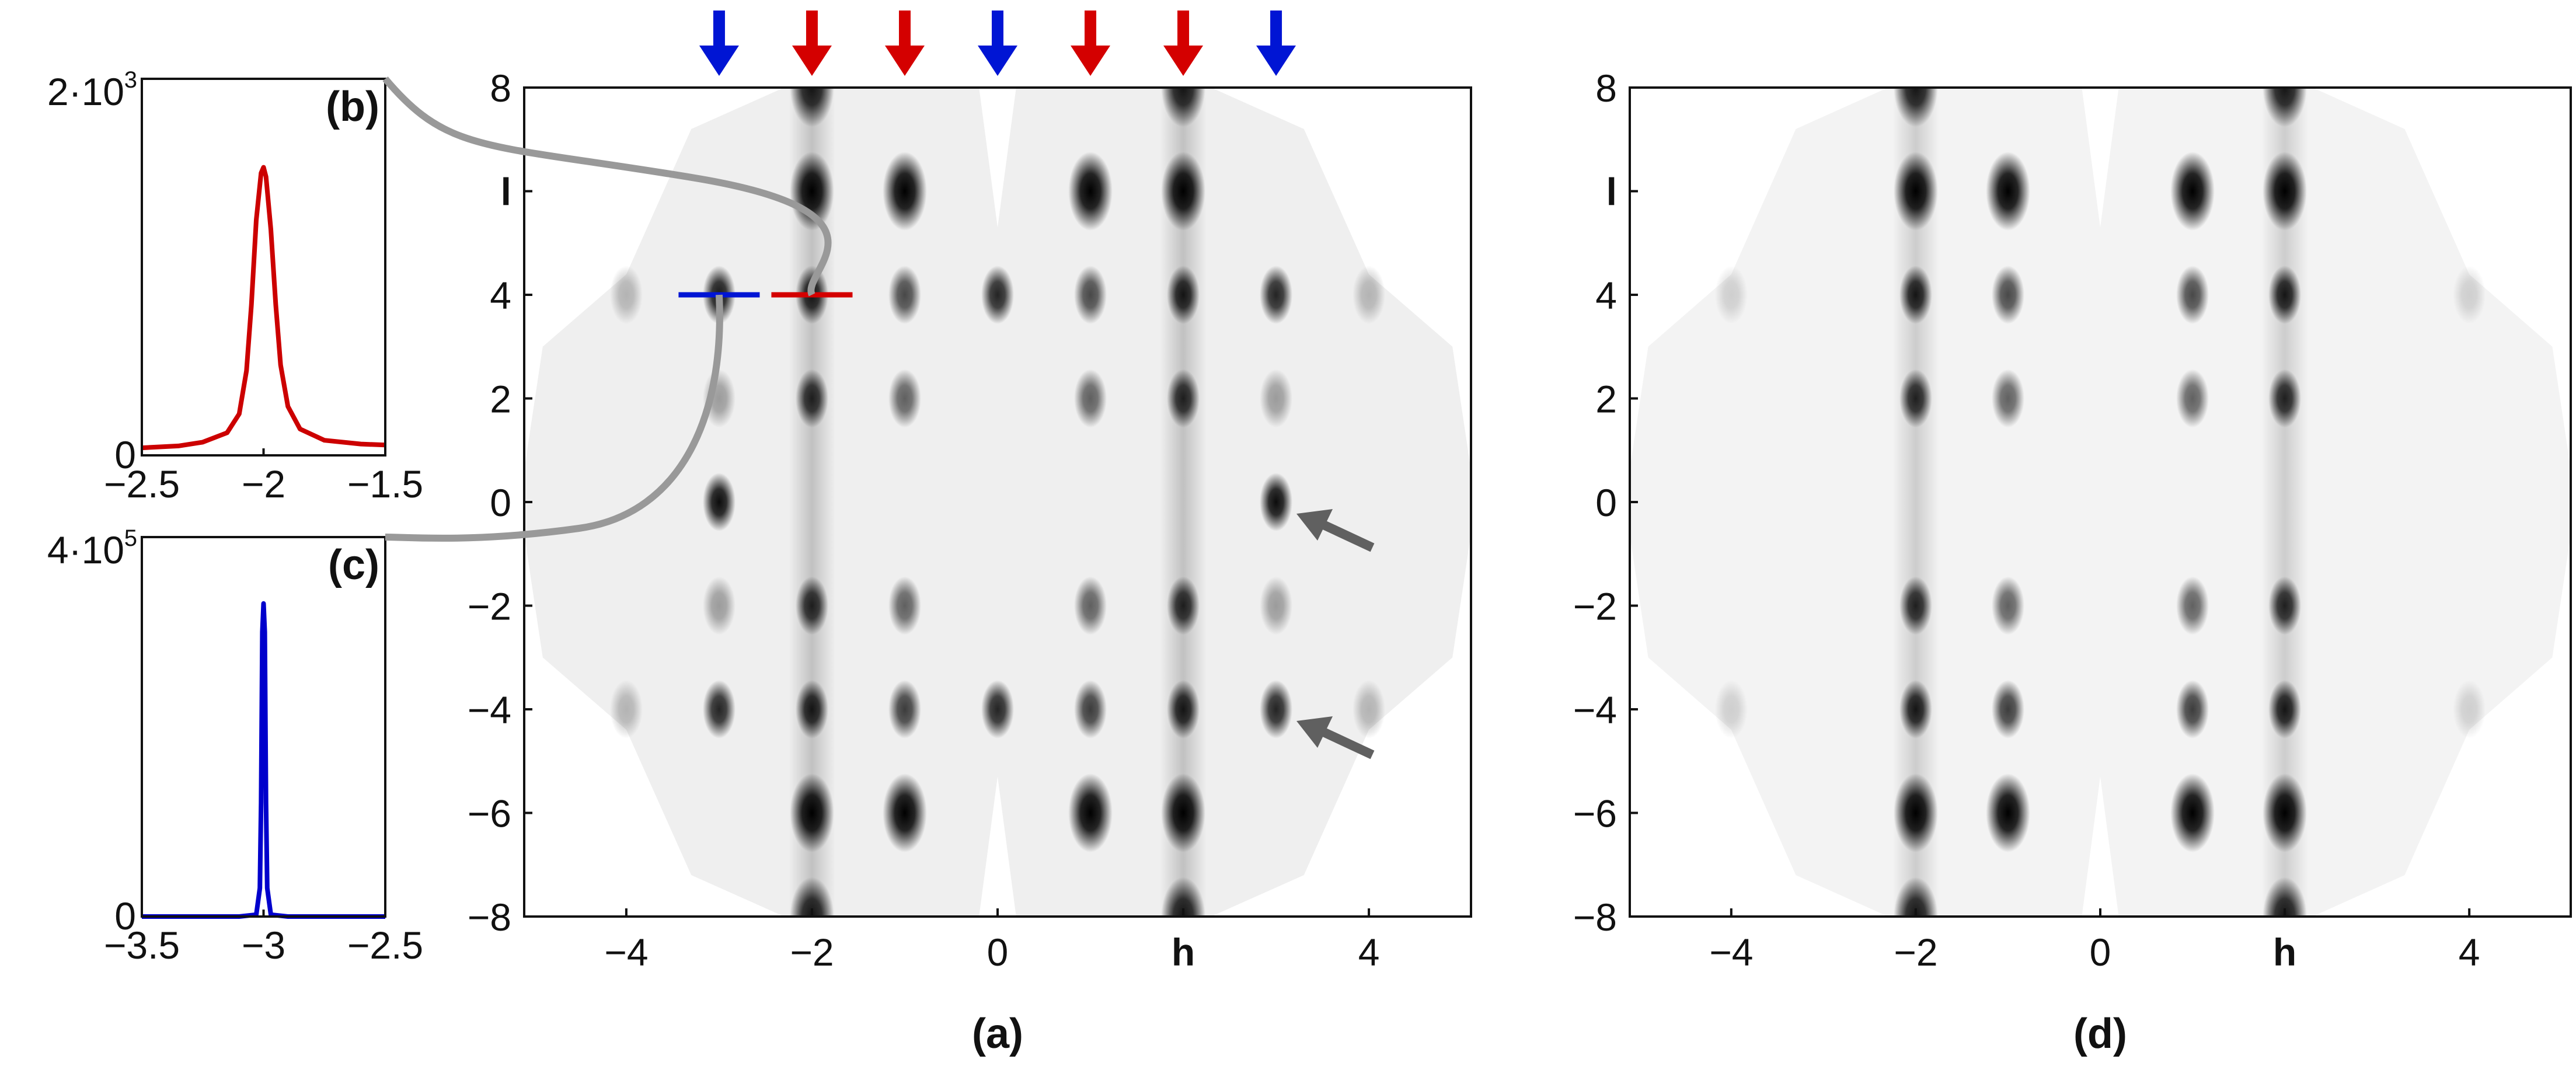 This screenshot has height=1080, width=2576. Describe the element at coordinates (352, 107) in the screenshot. I see `panel-label-b: (b)` at that location.